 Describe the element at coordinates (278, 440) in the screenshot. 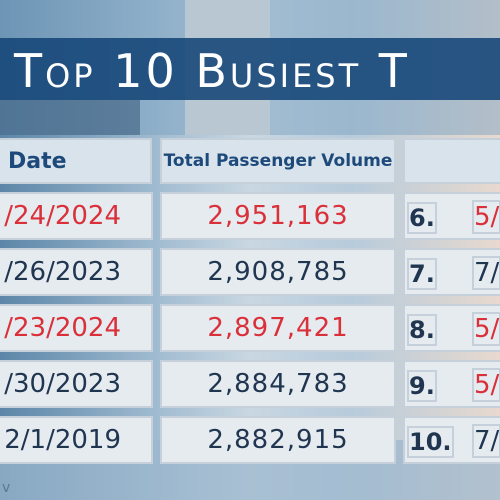

I see `volume-cell: 2,882,915` at that location.